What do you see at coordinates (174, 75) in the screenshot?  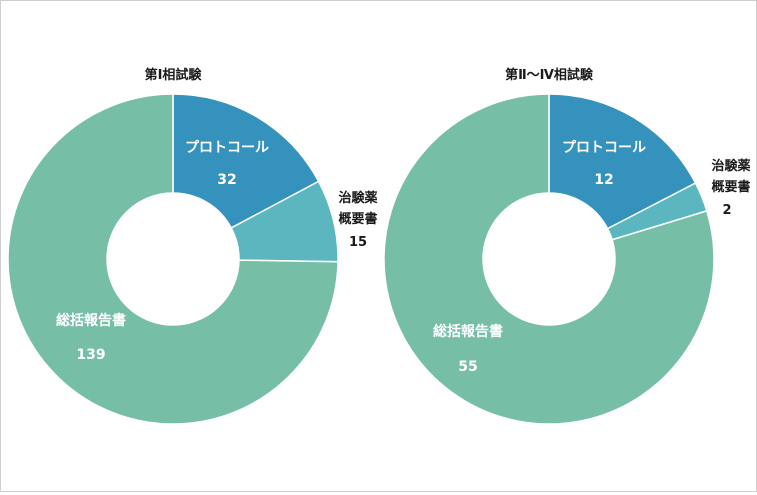 I see `chart-title-phase-1: 第Ⅰ相試験` at bounding box center [174, 75].